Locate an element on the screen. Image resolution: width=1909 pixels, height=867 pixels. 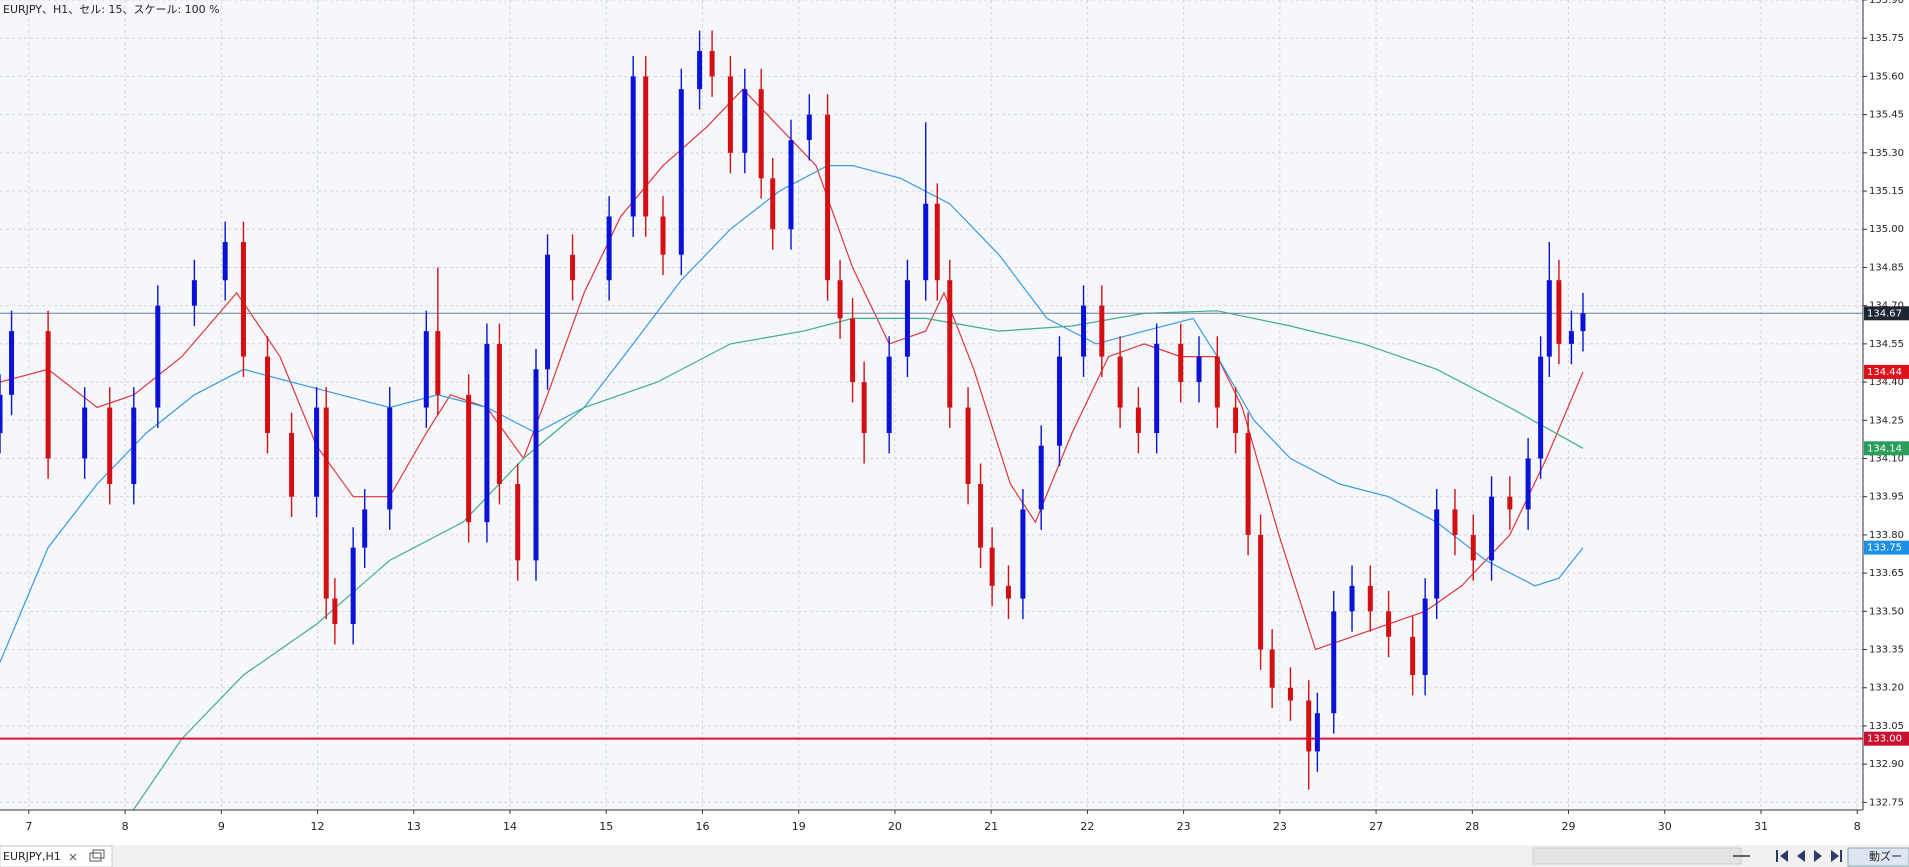
x-tick-label: 31 is located at coordinates (1761, 826).